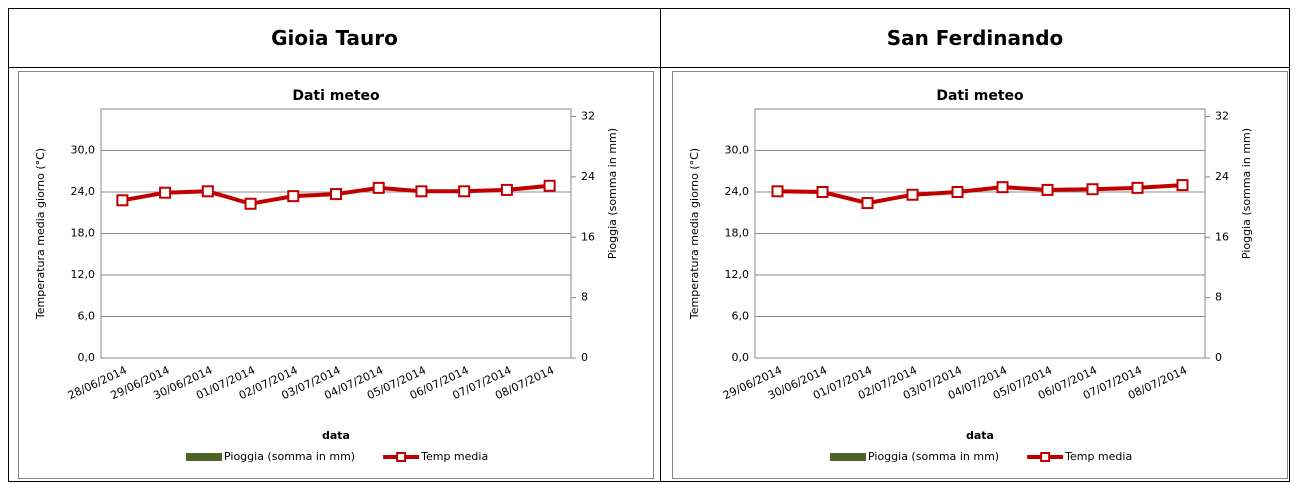 This screenshot has width=1298, height=483. Describe the element at coordinates (975, 38) in the screenshot. I see `column-header: San Ferdinando` at that location.